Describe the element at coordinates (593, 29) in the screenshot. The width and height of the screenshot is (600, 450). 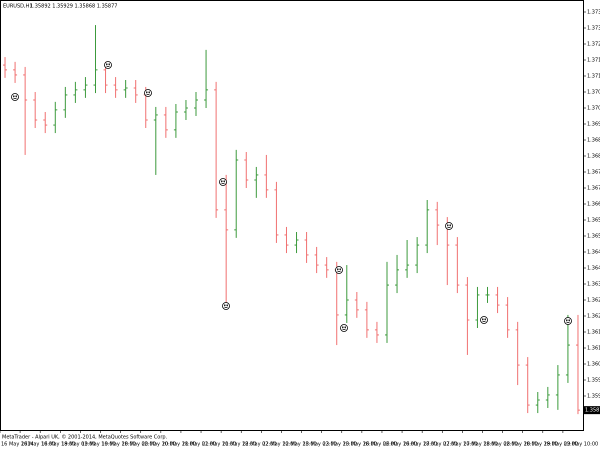
I see `y-tick-label: 1.37310` at that location.